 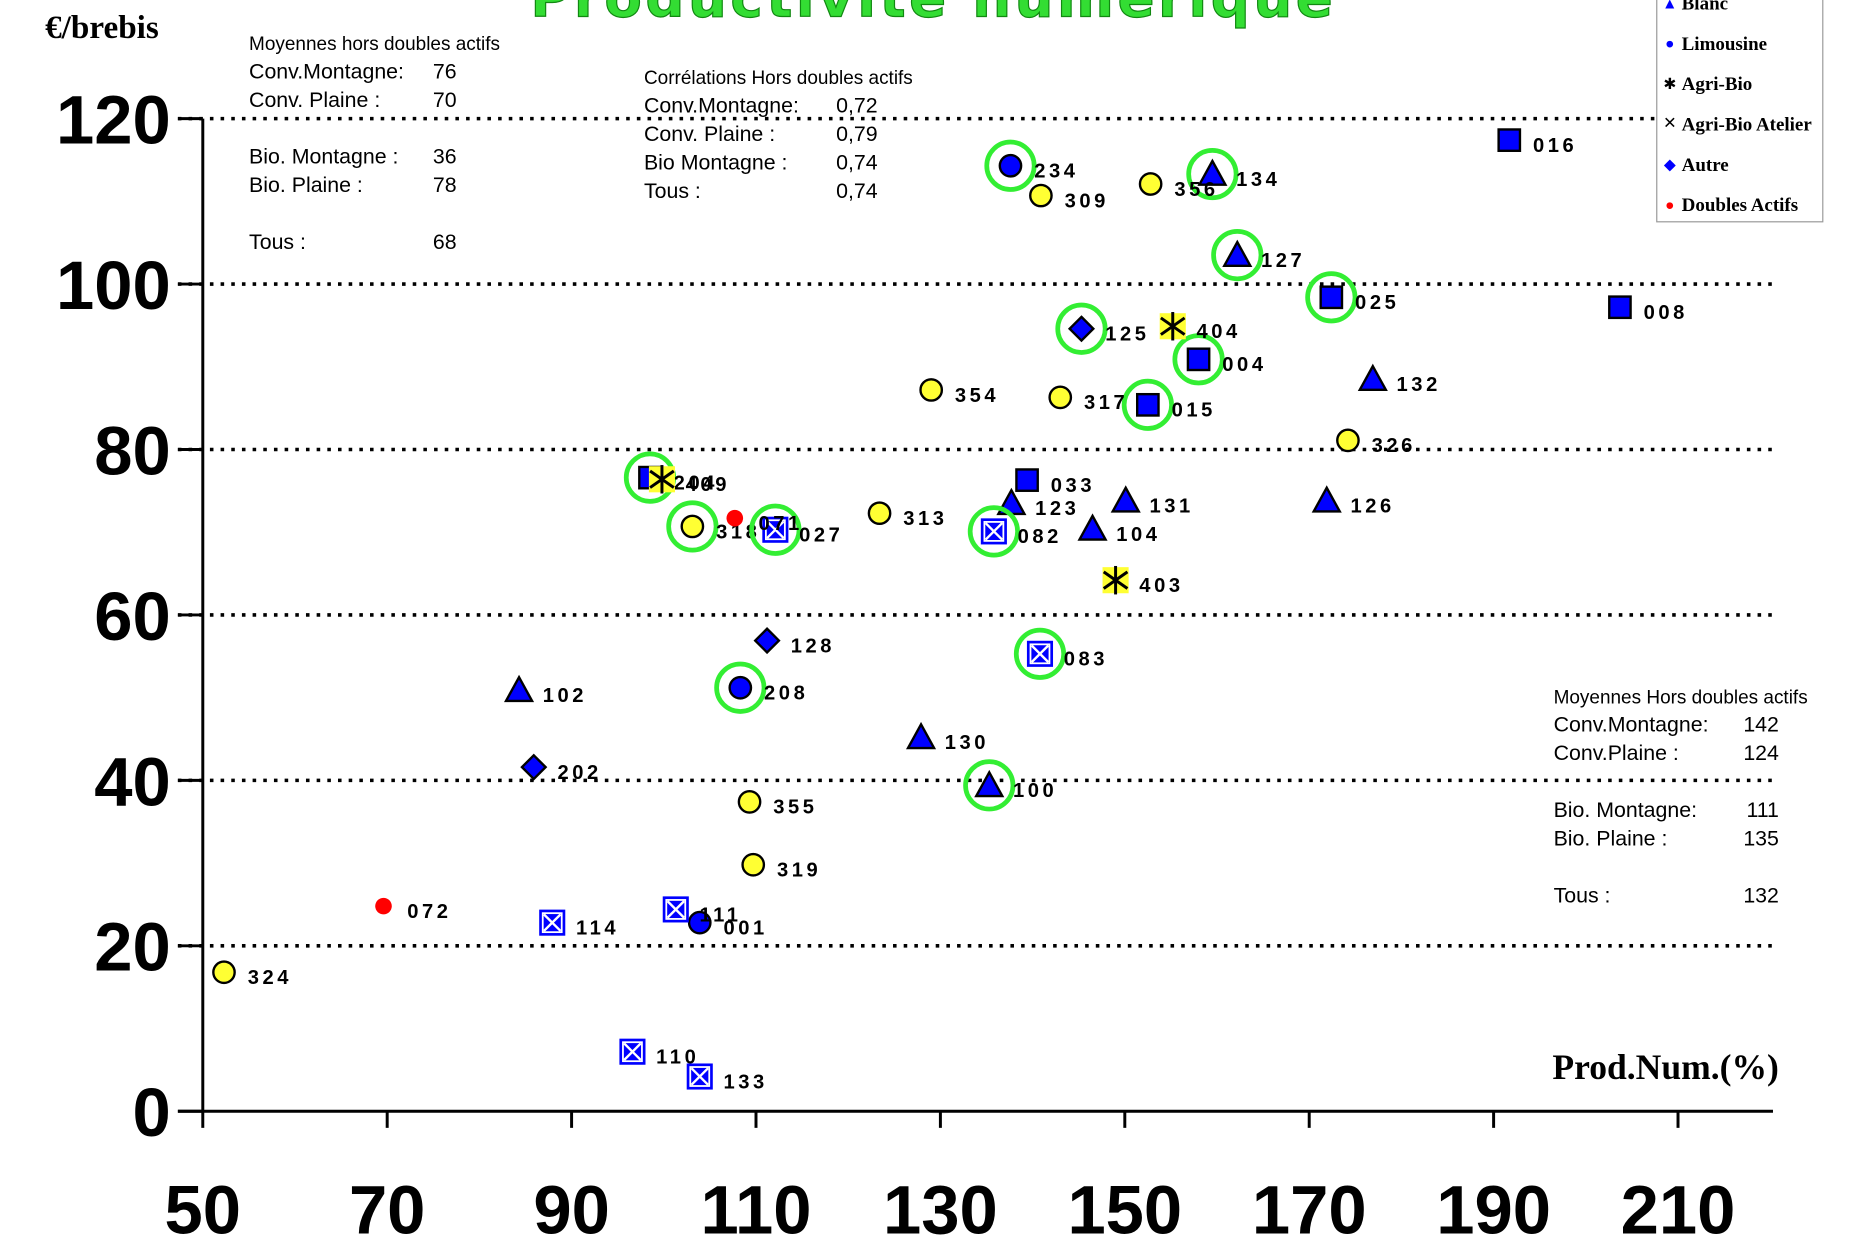 I want to click on annotation-title: Moyennes hors doubles actifs, so click(x=374, y=44).